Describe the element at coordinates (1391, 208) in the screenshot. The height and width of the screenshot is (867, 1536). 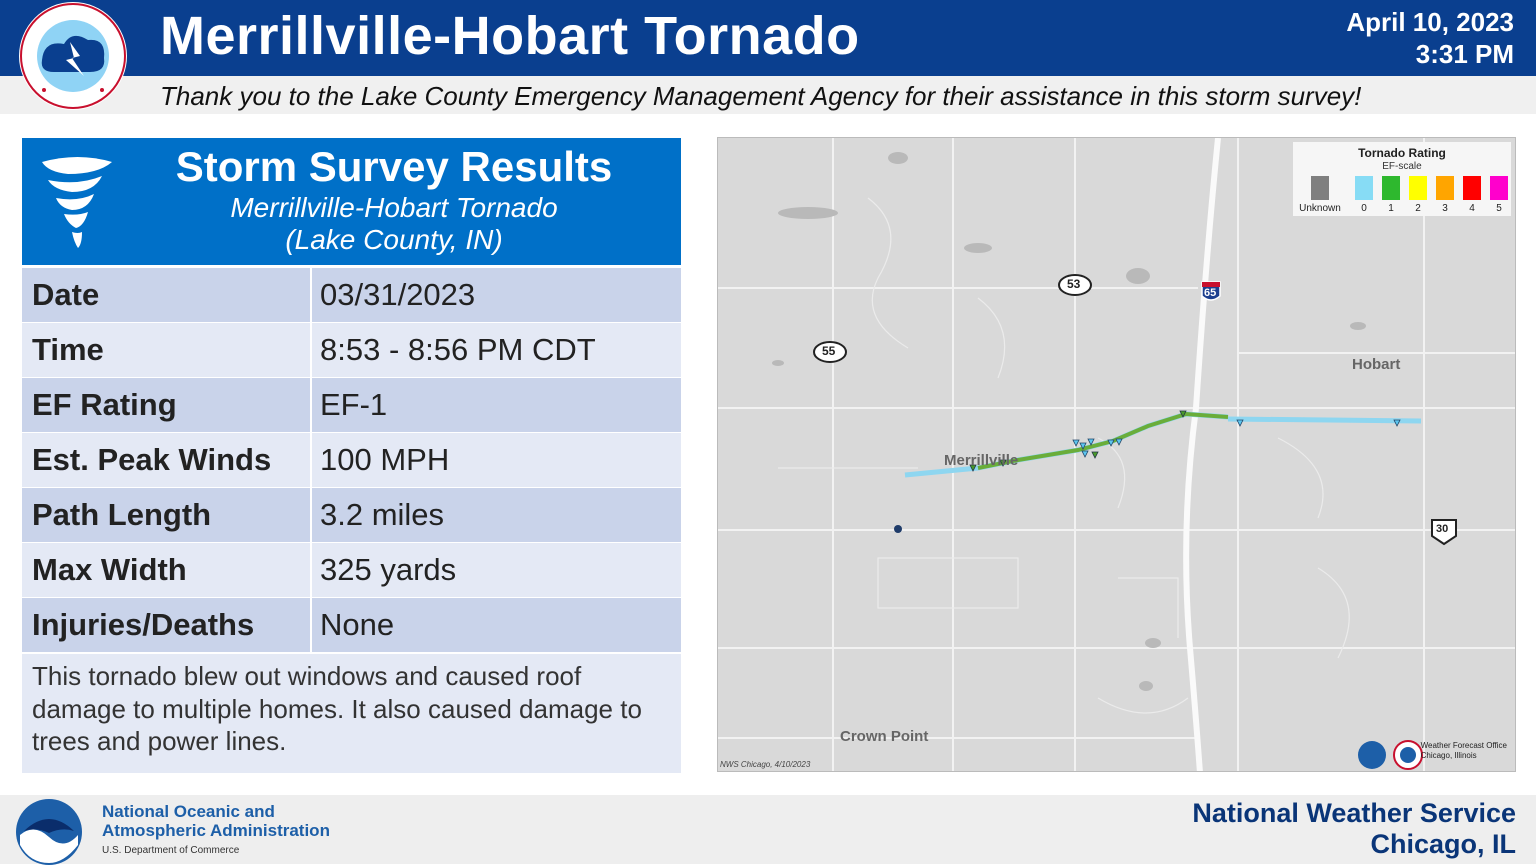
I see `legend-label-ef1: 1` at that location.